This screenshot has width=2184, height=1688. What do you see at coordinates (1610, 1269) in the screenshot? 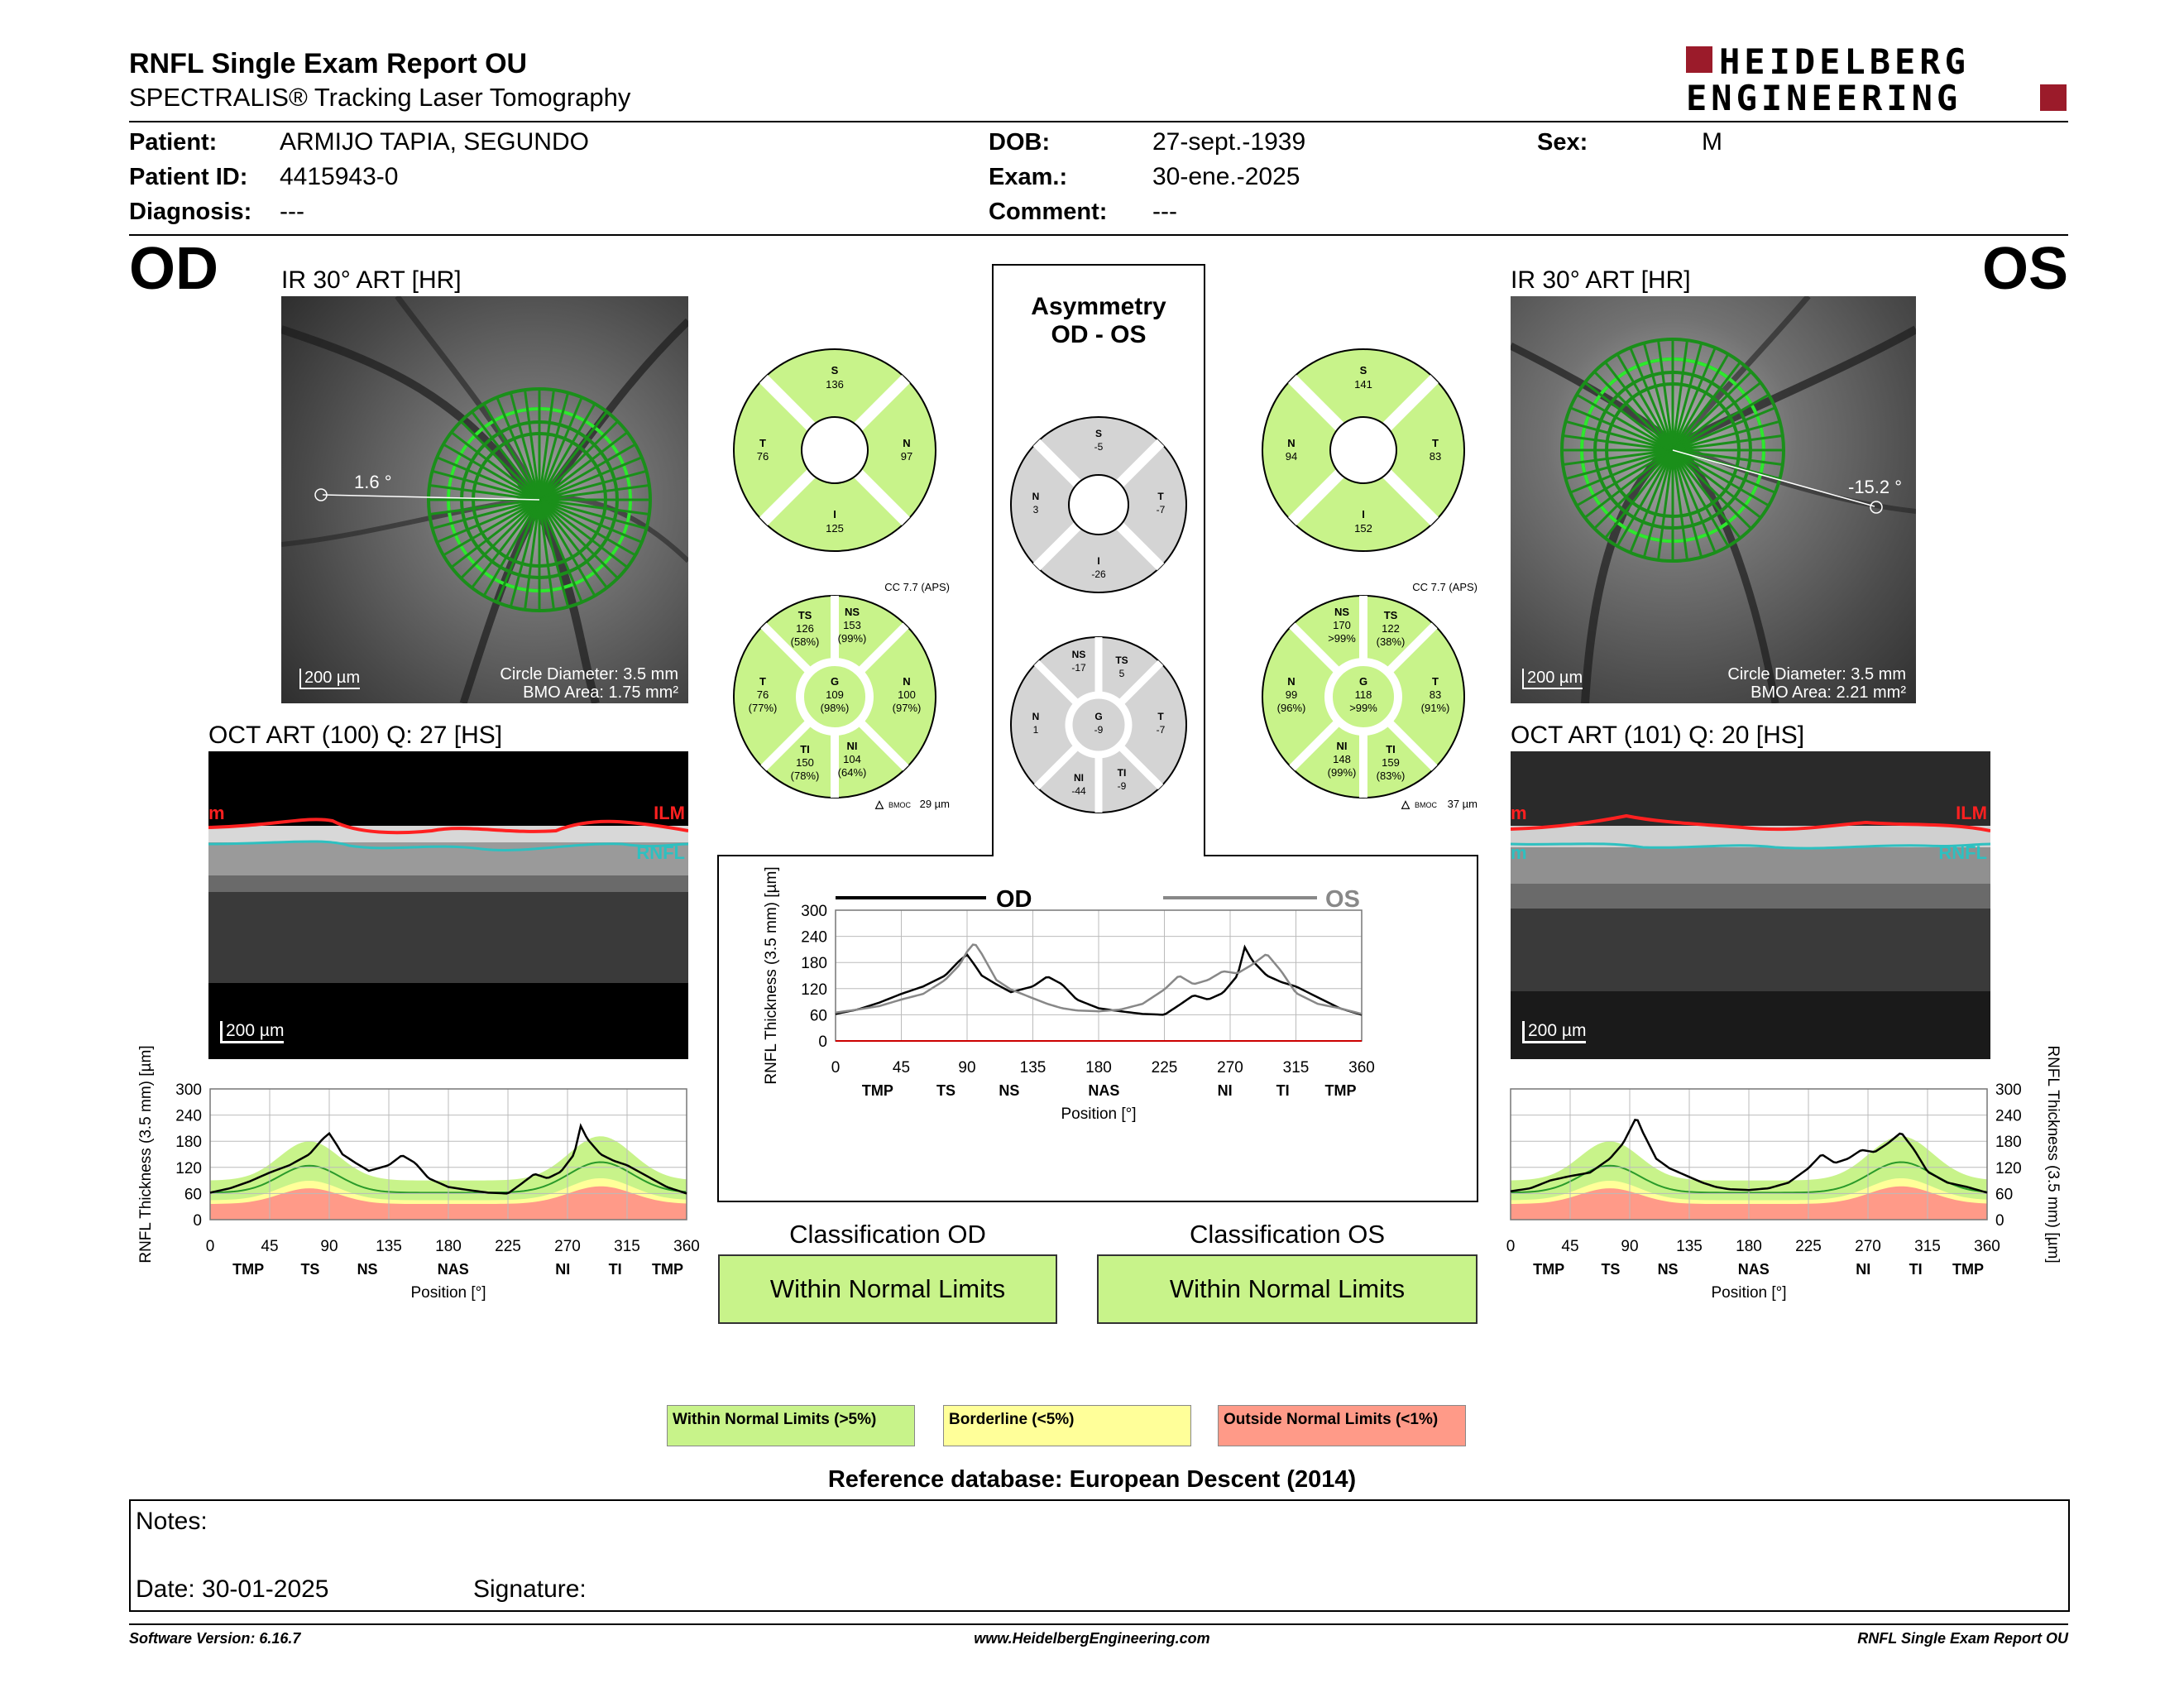
I see `os-tsnit-region-ts: TS` at bounding box center [1610, 1269].